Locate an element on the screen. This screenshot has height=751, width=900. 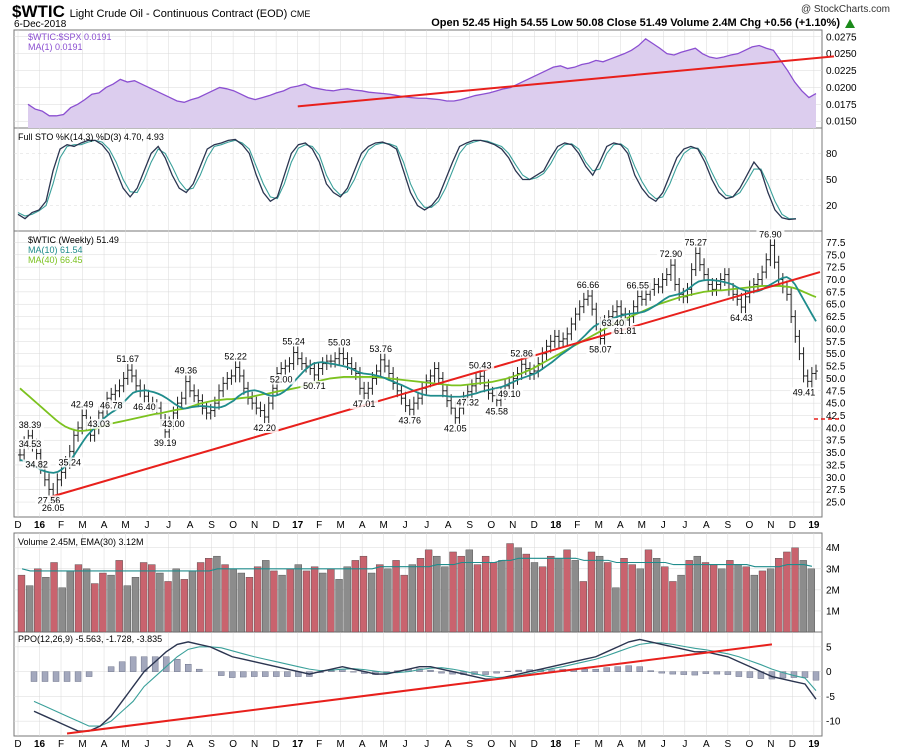
price-annotation: 64.43 is located at coordinates (741, 318).